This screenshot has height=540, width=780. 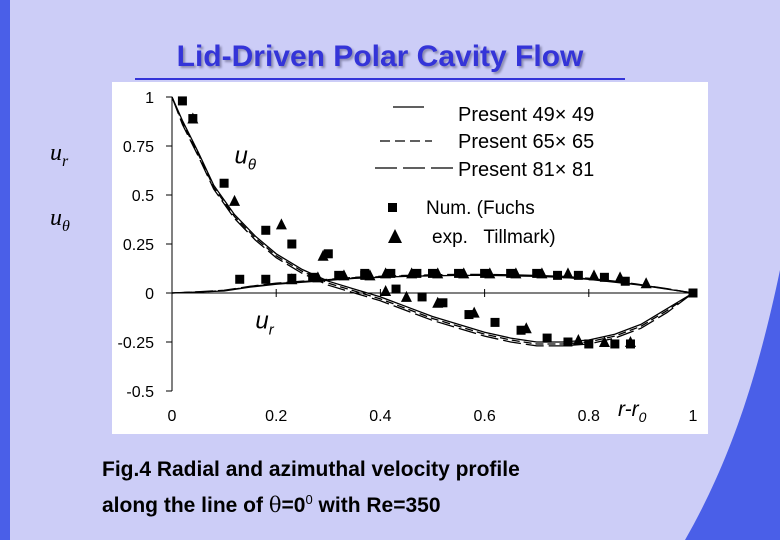 I want to click on caption-line-2: along the line of θ=00 with Re=350, so click(x=271, y=504).